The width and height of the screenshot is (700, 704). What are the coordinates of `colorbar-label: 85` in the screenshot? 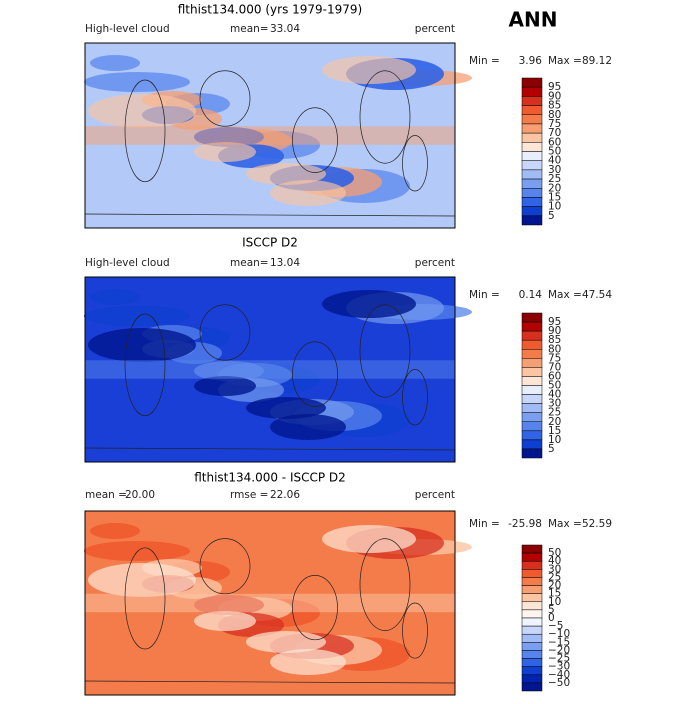 It's located at (554, 340).